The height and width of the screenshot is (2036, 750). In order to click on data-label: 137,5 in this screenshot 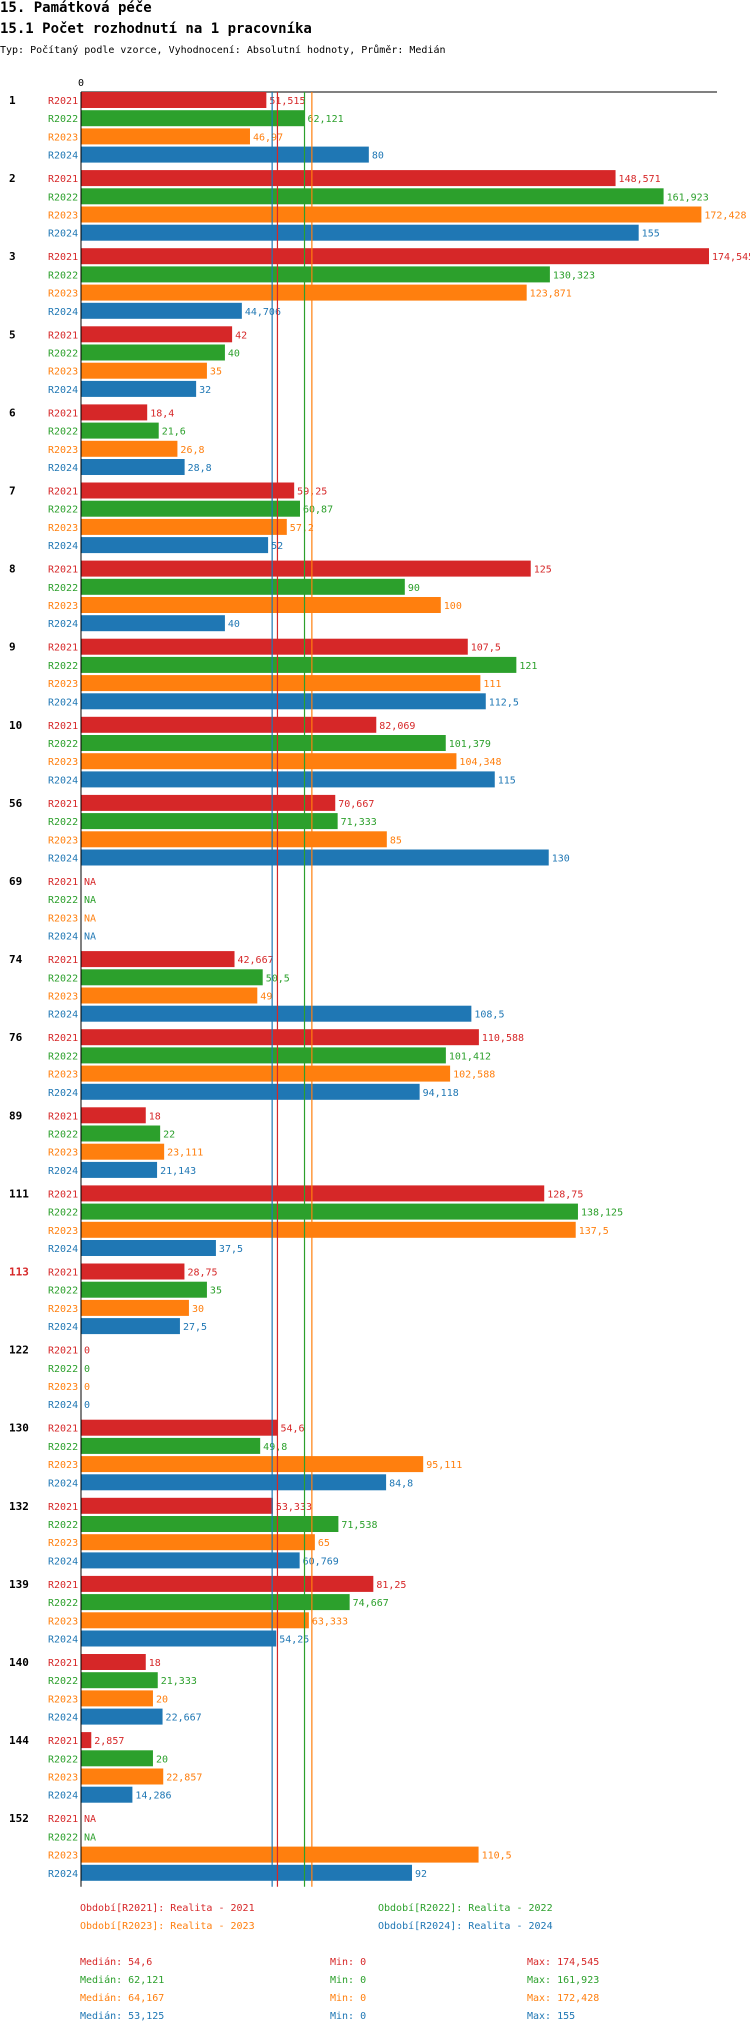, I will do `click(594, 1231)`.